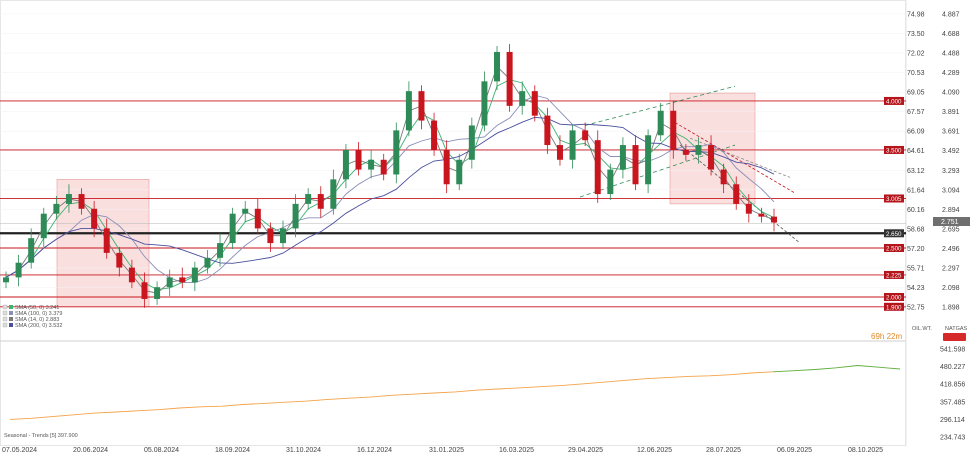  Describe the element at coordinates (391, 395) in the screenshot. I see `seasonal-line-past` at that location.